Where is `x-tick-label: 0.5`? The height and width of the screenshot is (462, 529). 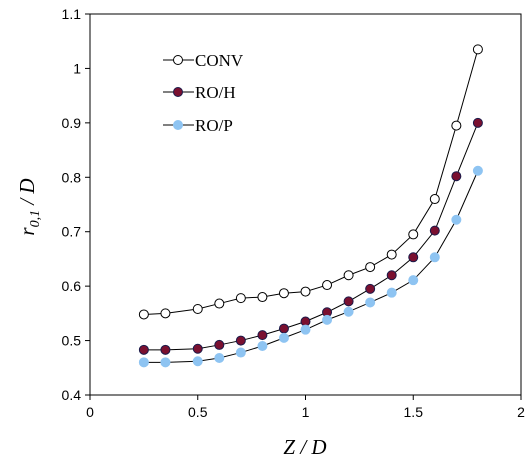
x-tick-label: 0.5 is located at coordinates (198, 412).